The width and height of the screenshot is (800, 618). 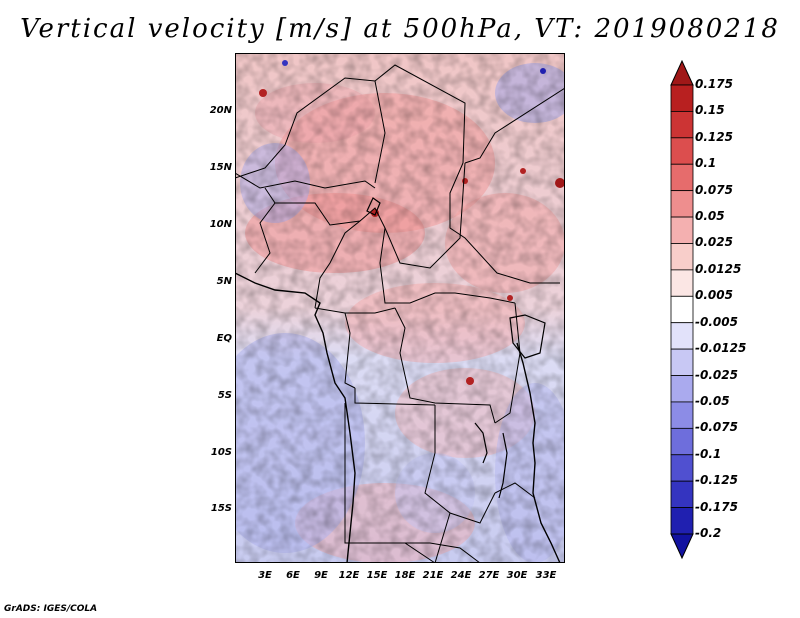 I want to click on colorbar-label: -0.0125, so click(x=721, y=348).